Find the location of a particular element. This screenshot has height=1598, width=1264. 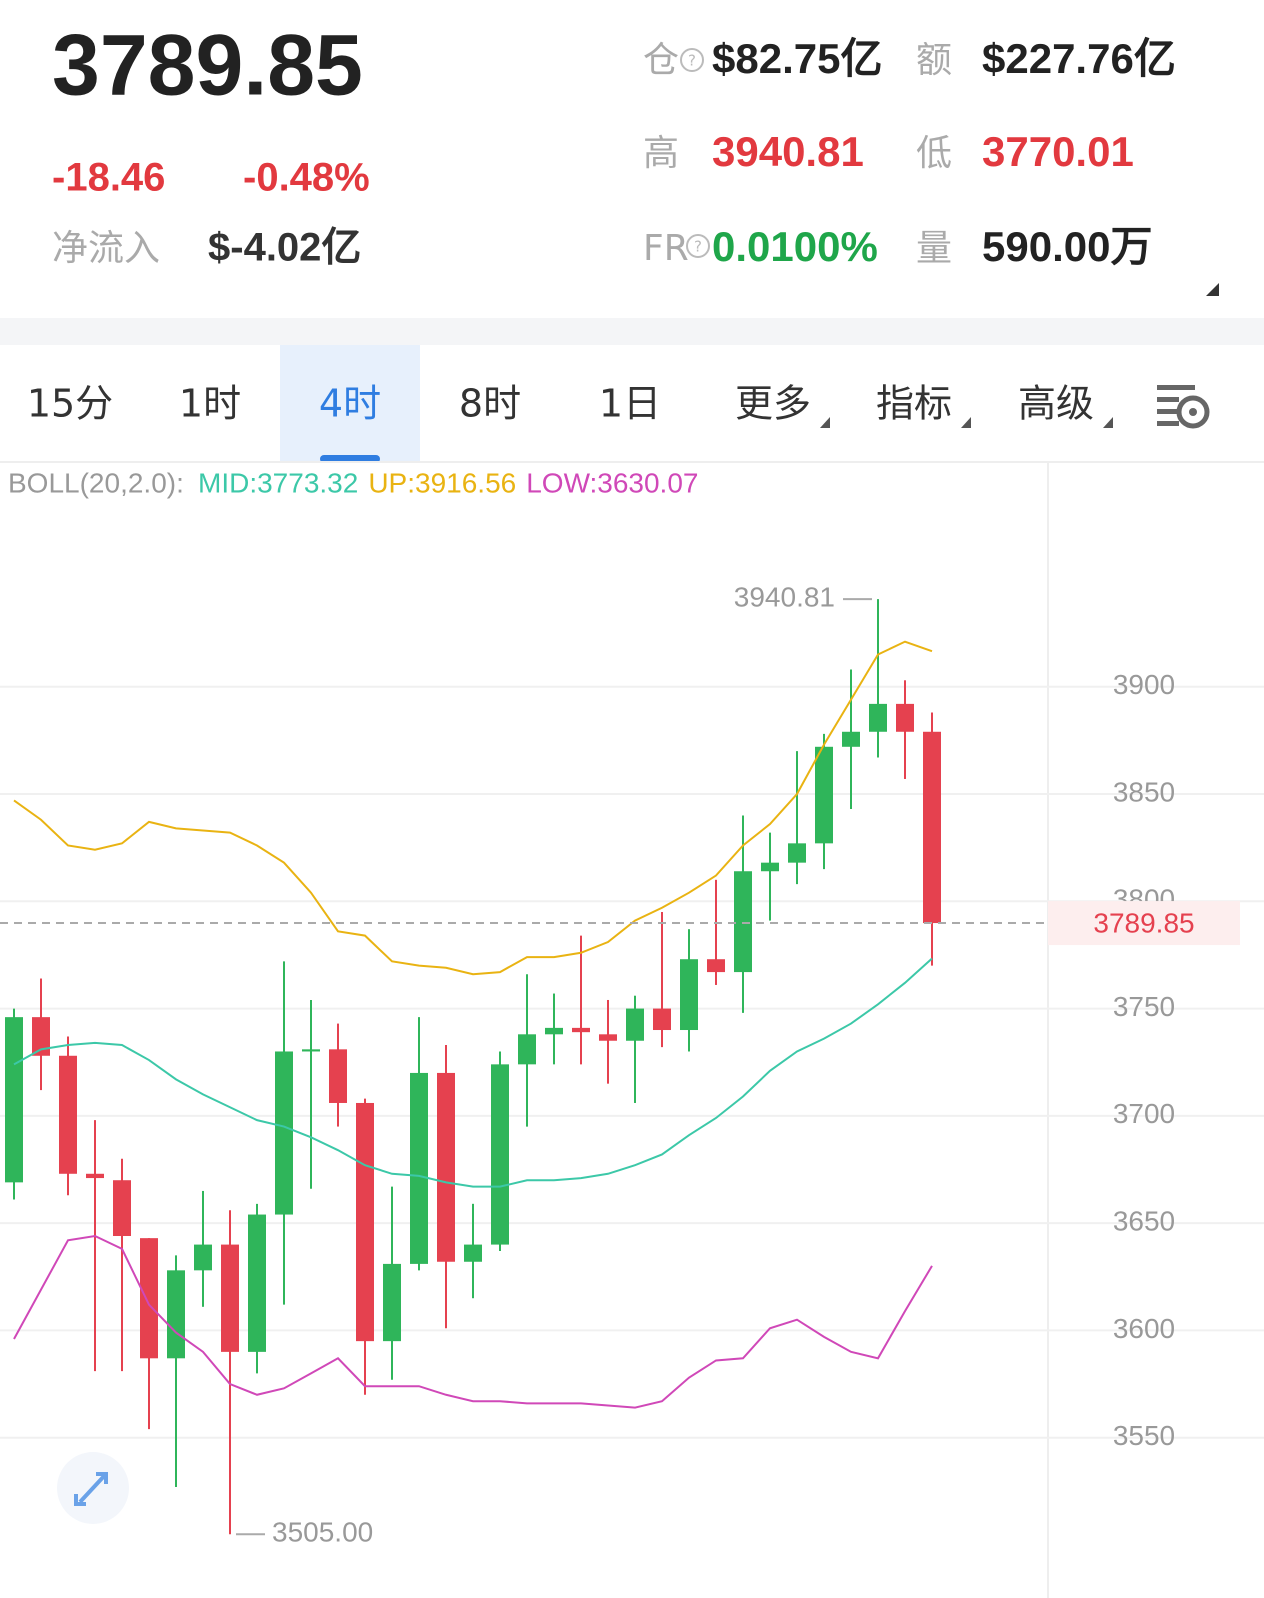

stat-value: 3940.81 is located at coordinates (788, 151).